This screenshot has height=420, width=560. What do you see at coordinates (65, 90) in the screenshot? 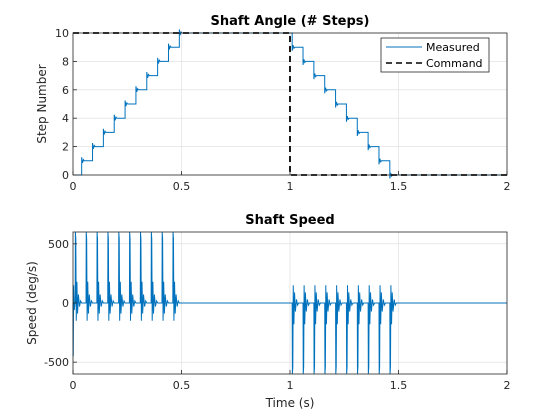
I see `angle-ytick-label: 6` at bounding box center [65, 90].